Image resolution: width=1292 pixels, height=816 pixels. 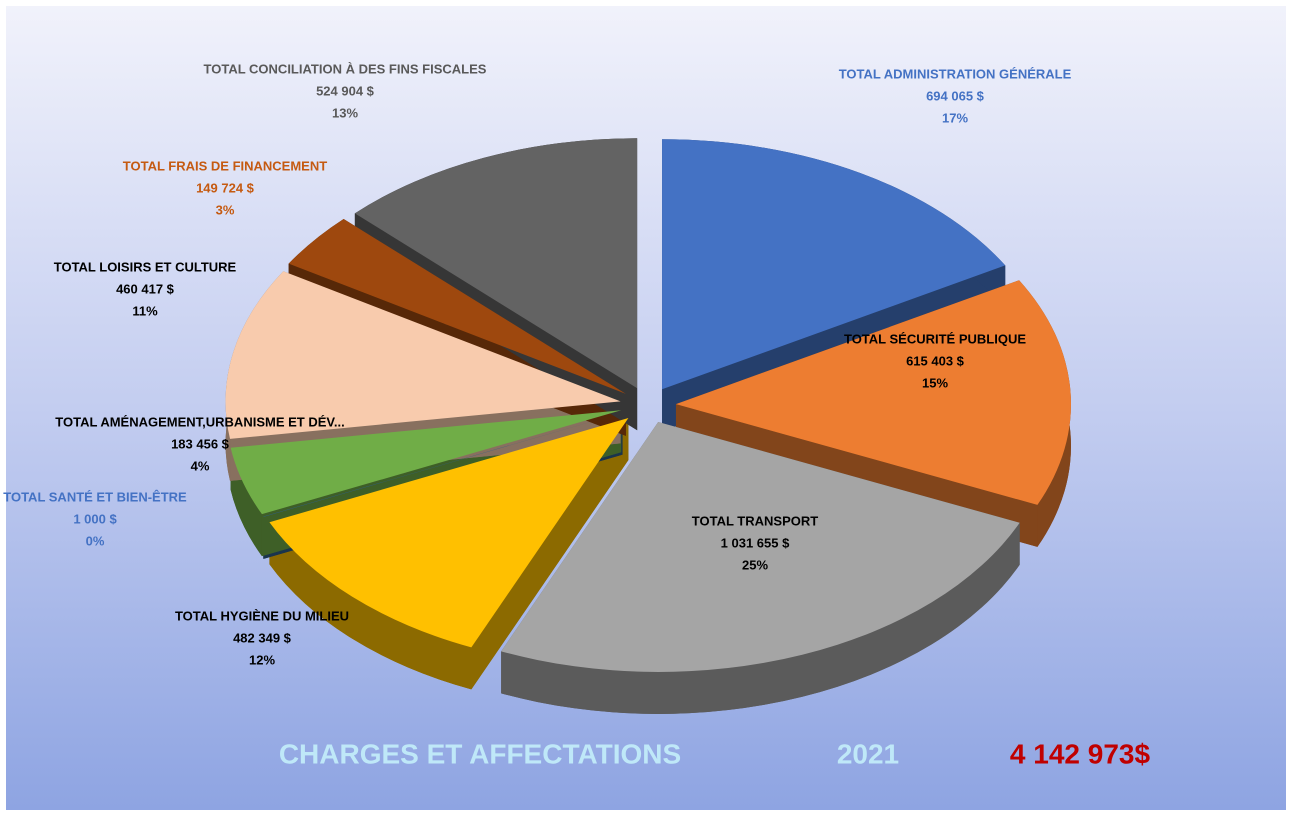 I want to click on year: 2021, so click(x=868, y=753).